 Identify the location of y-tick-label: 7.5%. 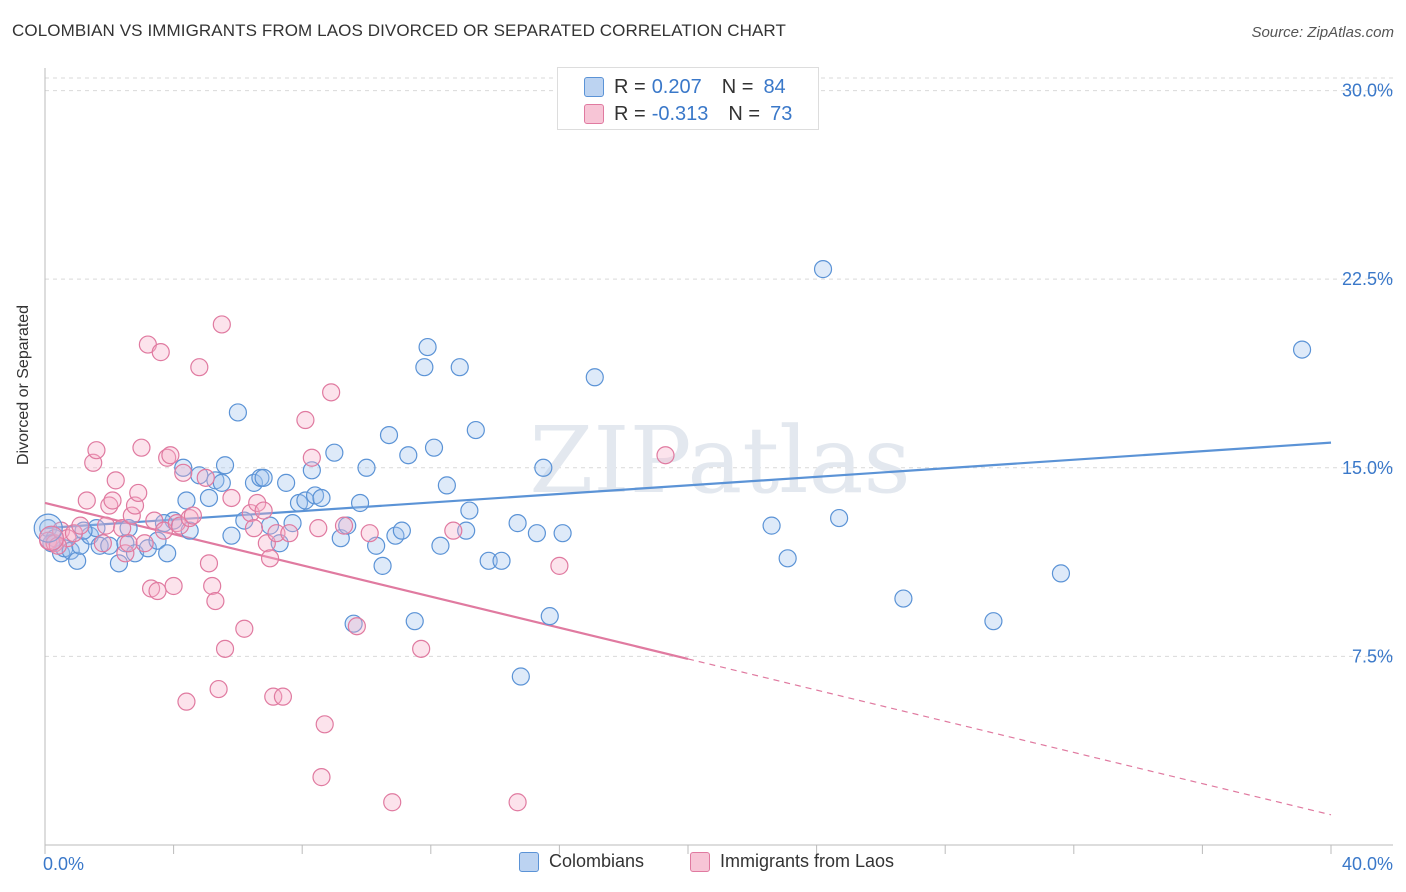
(1372, 656).